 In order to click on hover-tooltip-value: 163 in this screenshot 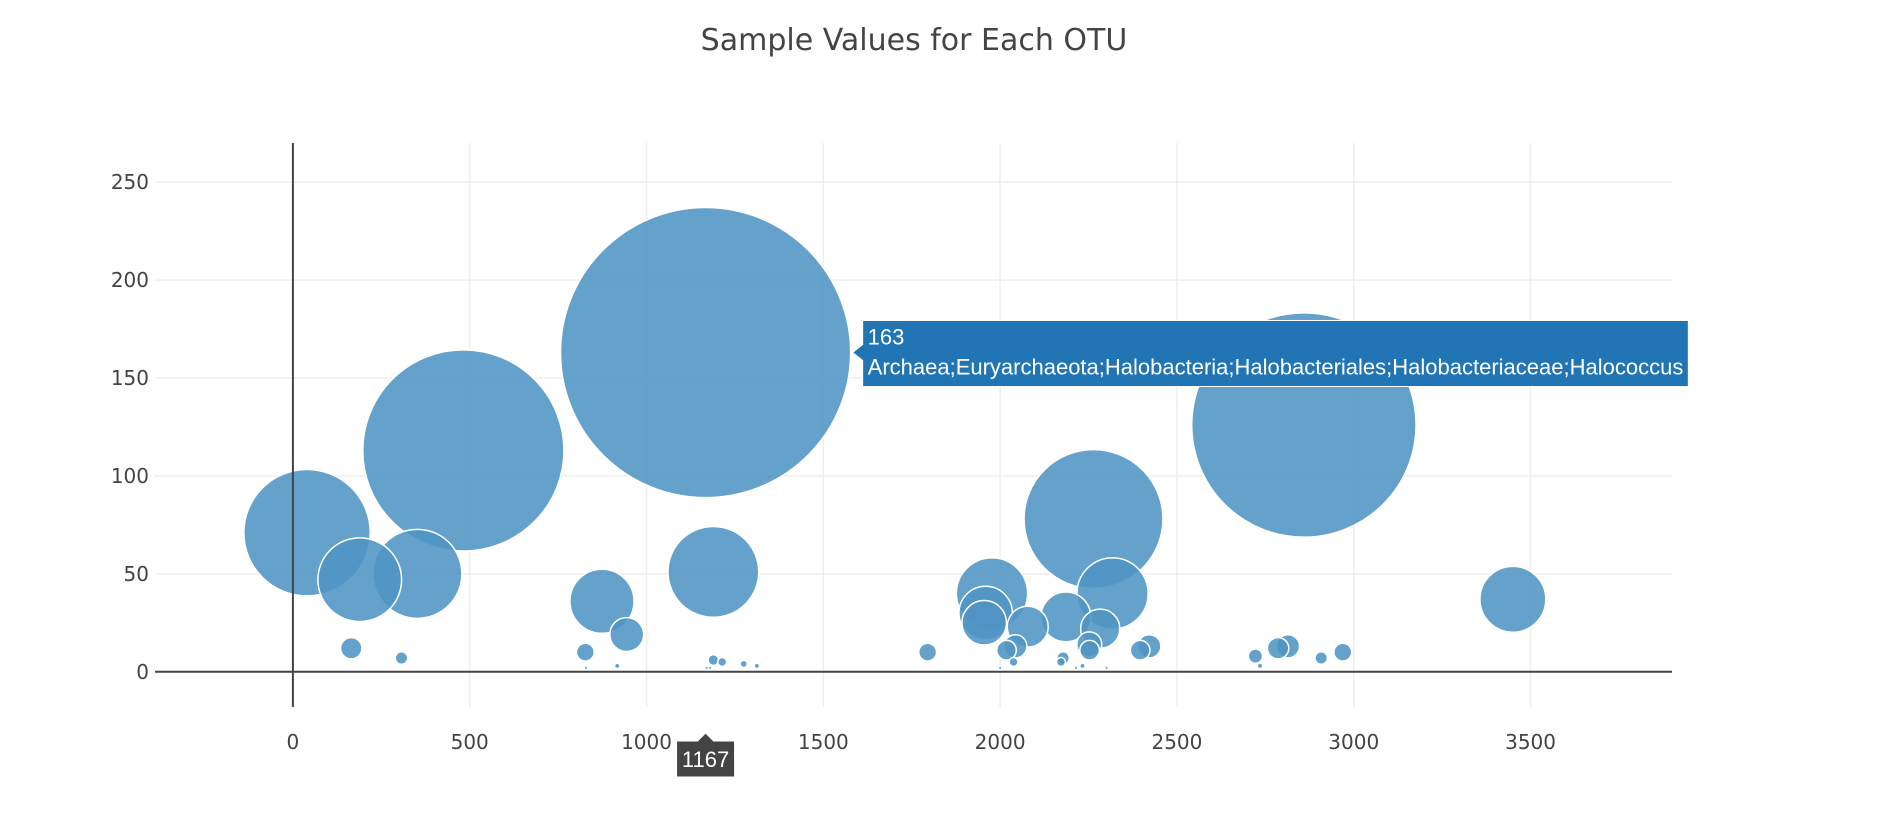, I will do `click(886, 337)`.